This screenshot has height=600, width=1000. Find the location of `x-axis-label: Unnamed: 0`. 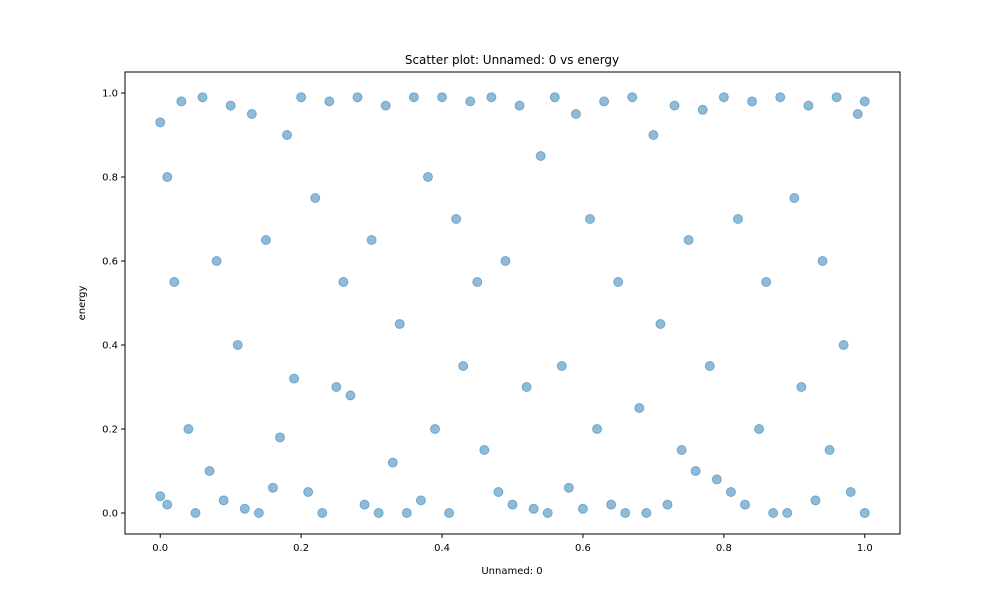

x-axis-label: Unnamed: 0 is located at coordinates (511, 571).